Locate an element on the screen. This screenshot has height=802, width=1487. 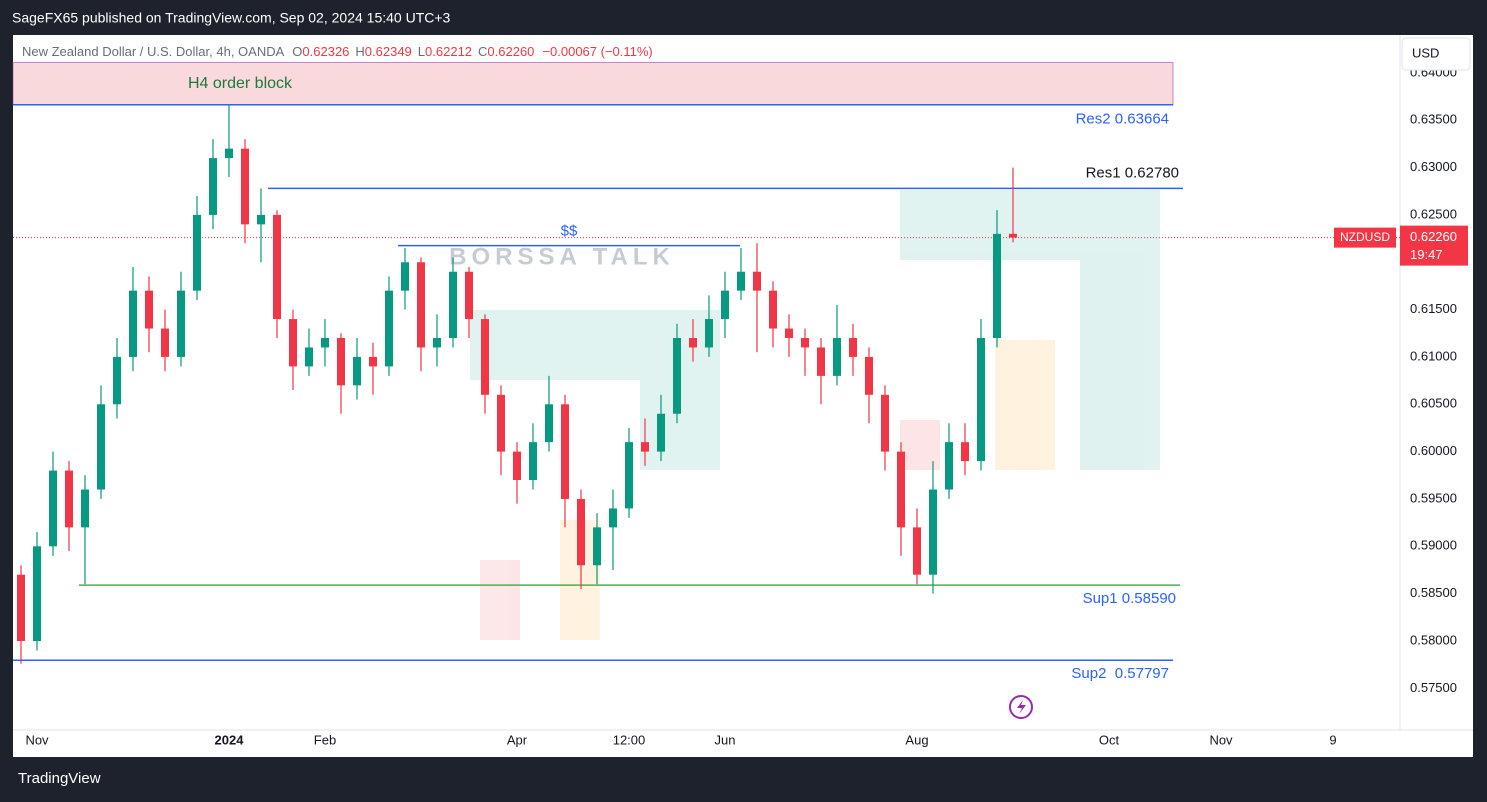
alert-bolt is located at coordinates (1021, 707).